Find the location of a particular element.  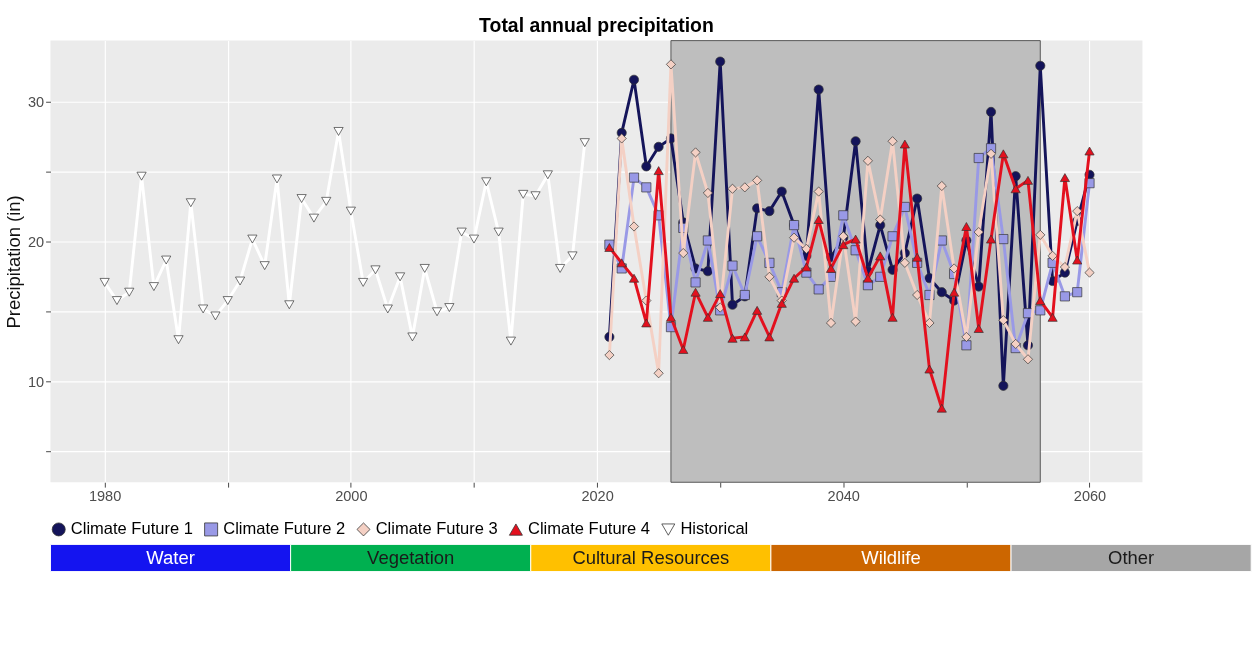

text: Cultural Resources is located at coordinates (651, 557).